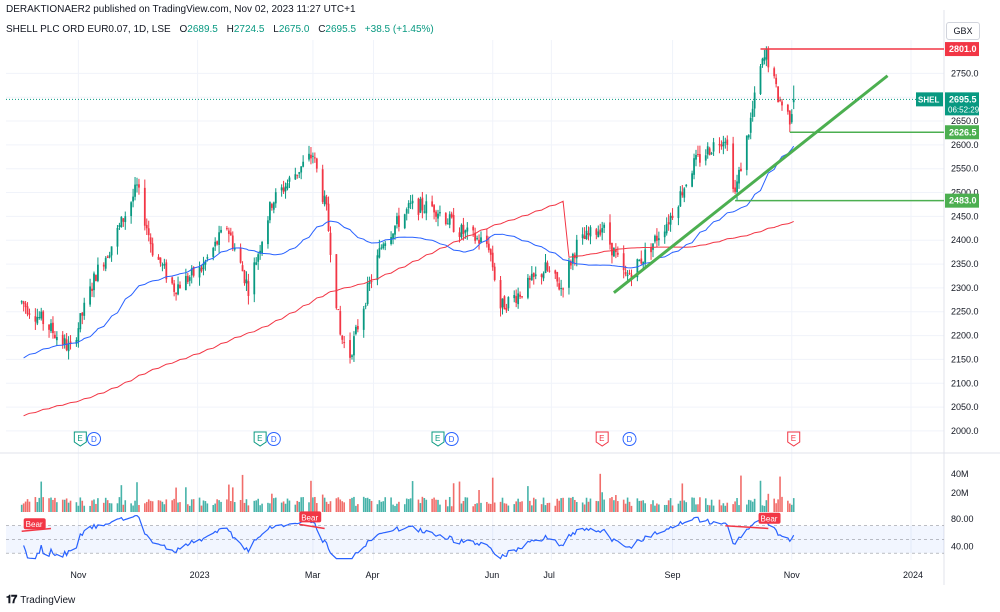 This screenshot has width=1000, height=612. I want to click on price-tick-label: 2550.0, so click(965, 169).